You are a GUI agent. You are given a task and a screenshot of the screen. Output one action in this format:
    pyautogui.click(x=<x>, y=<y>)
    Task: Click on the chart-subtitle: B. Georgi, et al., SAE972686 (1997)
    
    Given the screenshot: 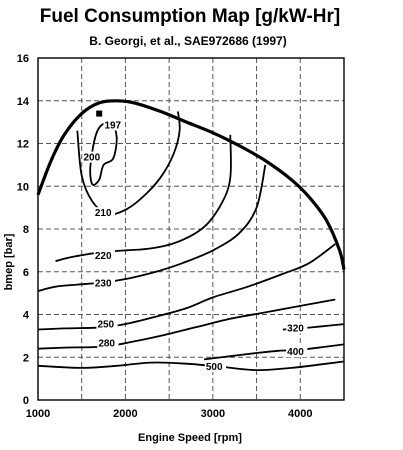 What is the action you would take?
    pyautogui.click(x=187, y=41)
    